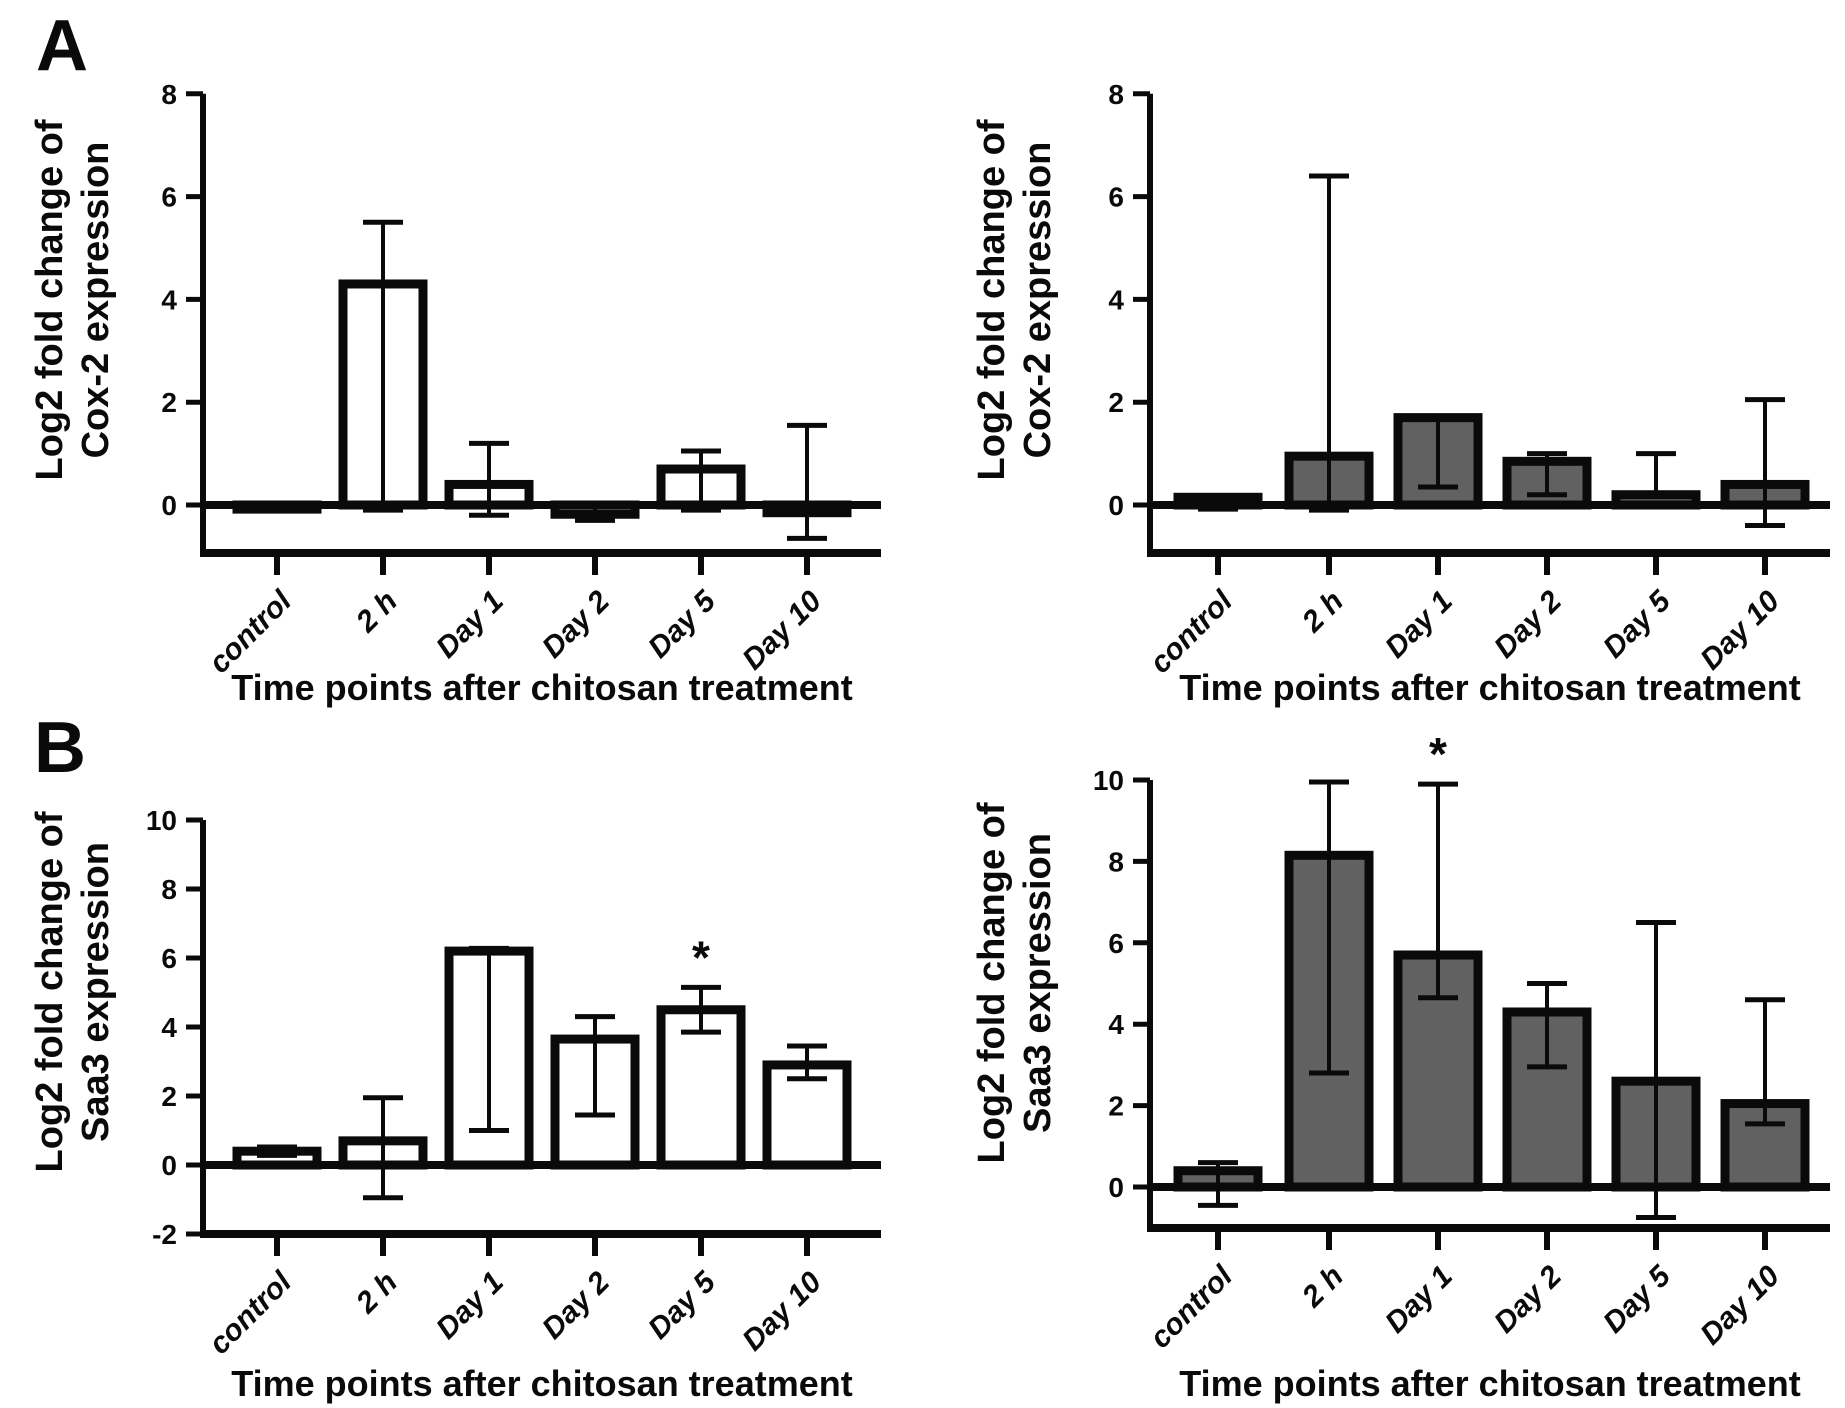 The image size is (1845, 1408). I want to click on panel-label-a: A, so click(62, 46).